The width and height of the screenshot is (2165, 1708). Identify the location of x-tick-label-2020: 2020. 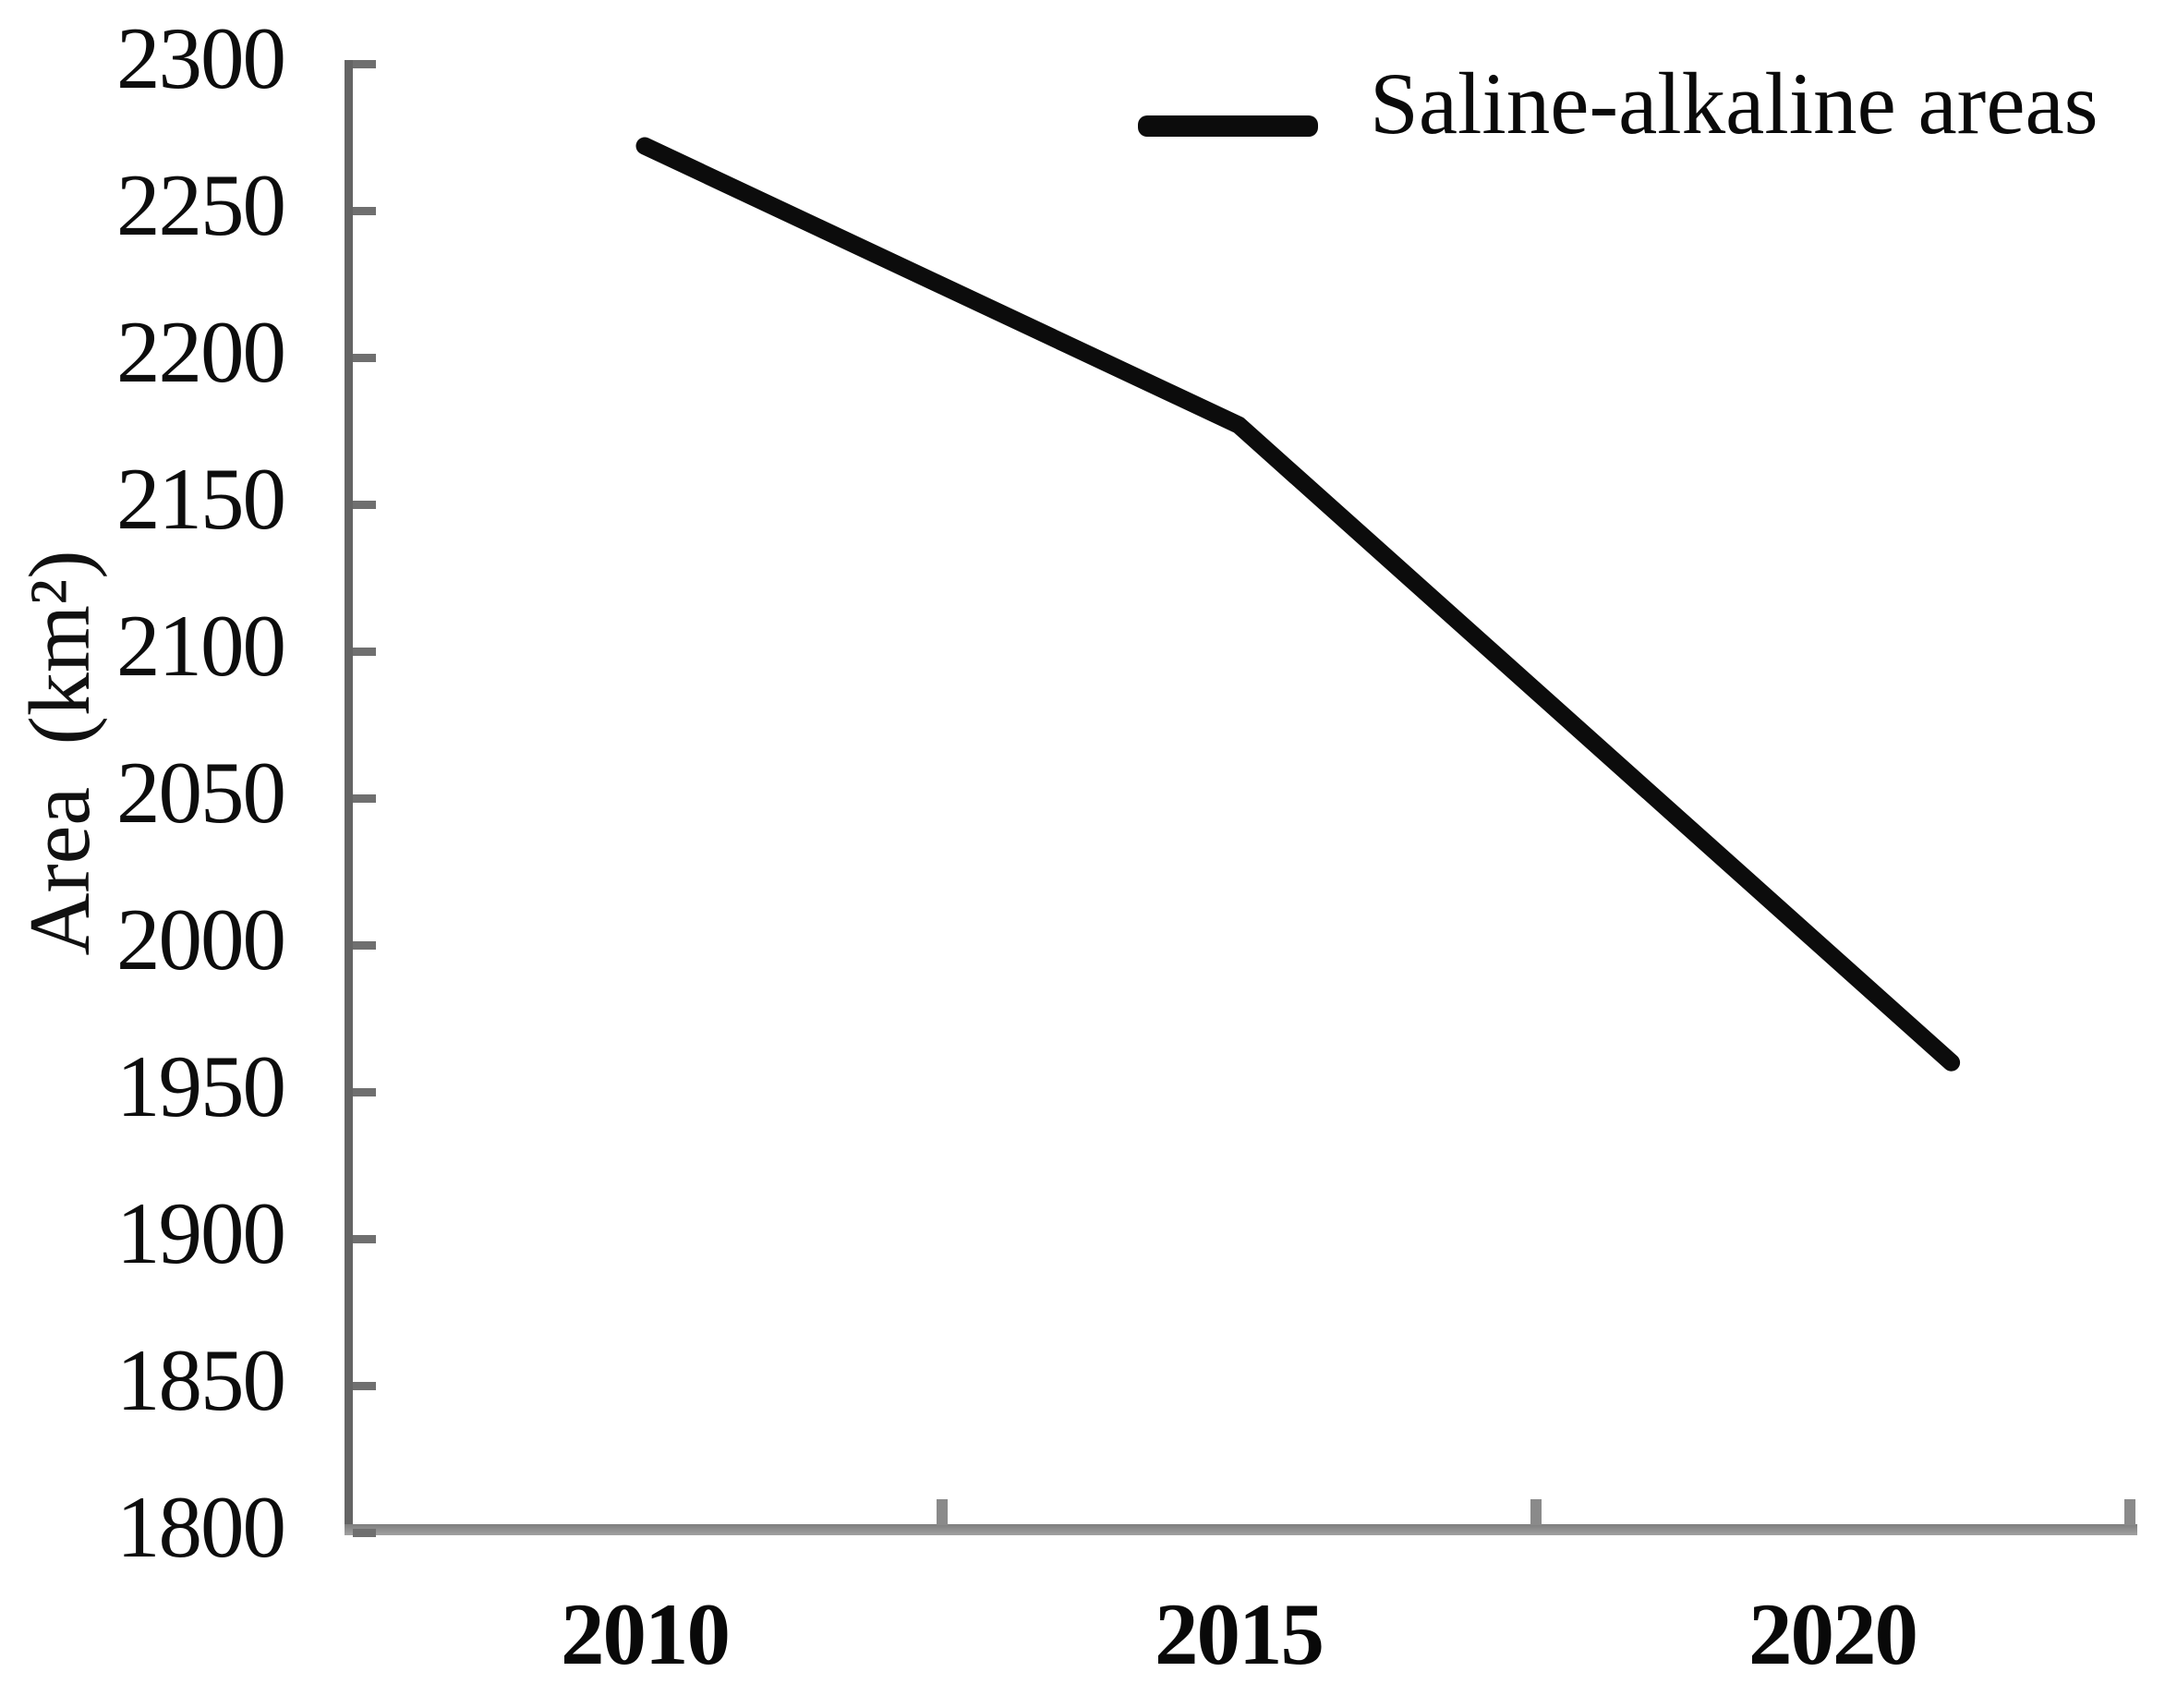
(1833, 1634).